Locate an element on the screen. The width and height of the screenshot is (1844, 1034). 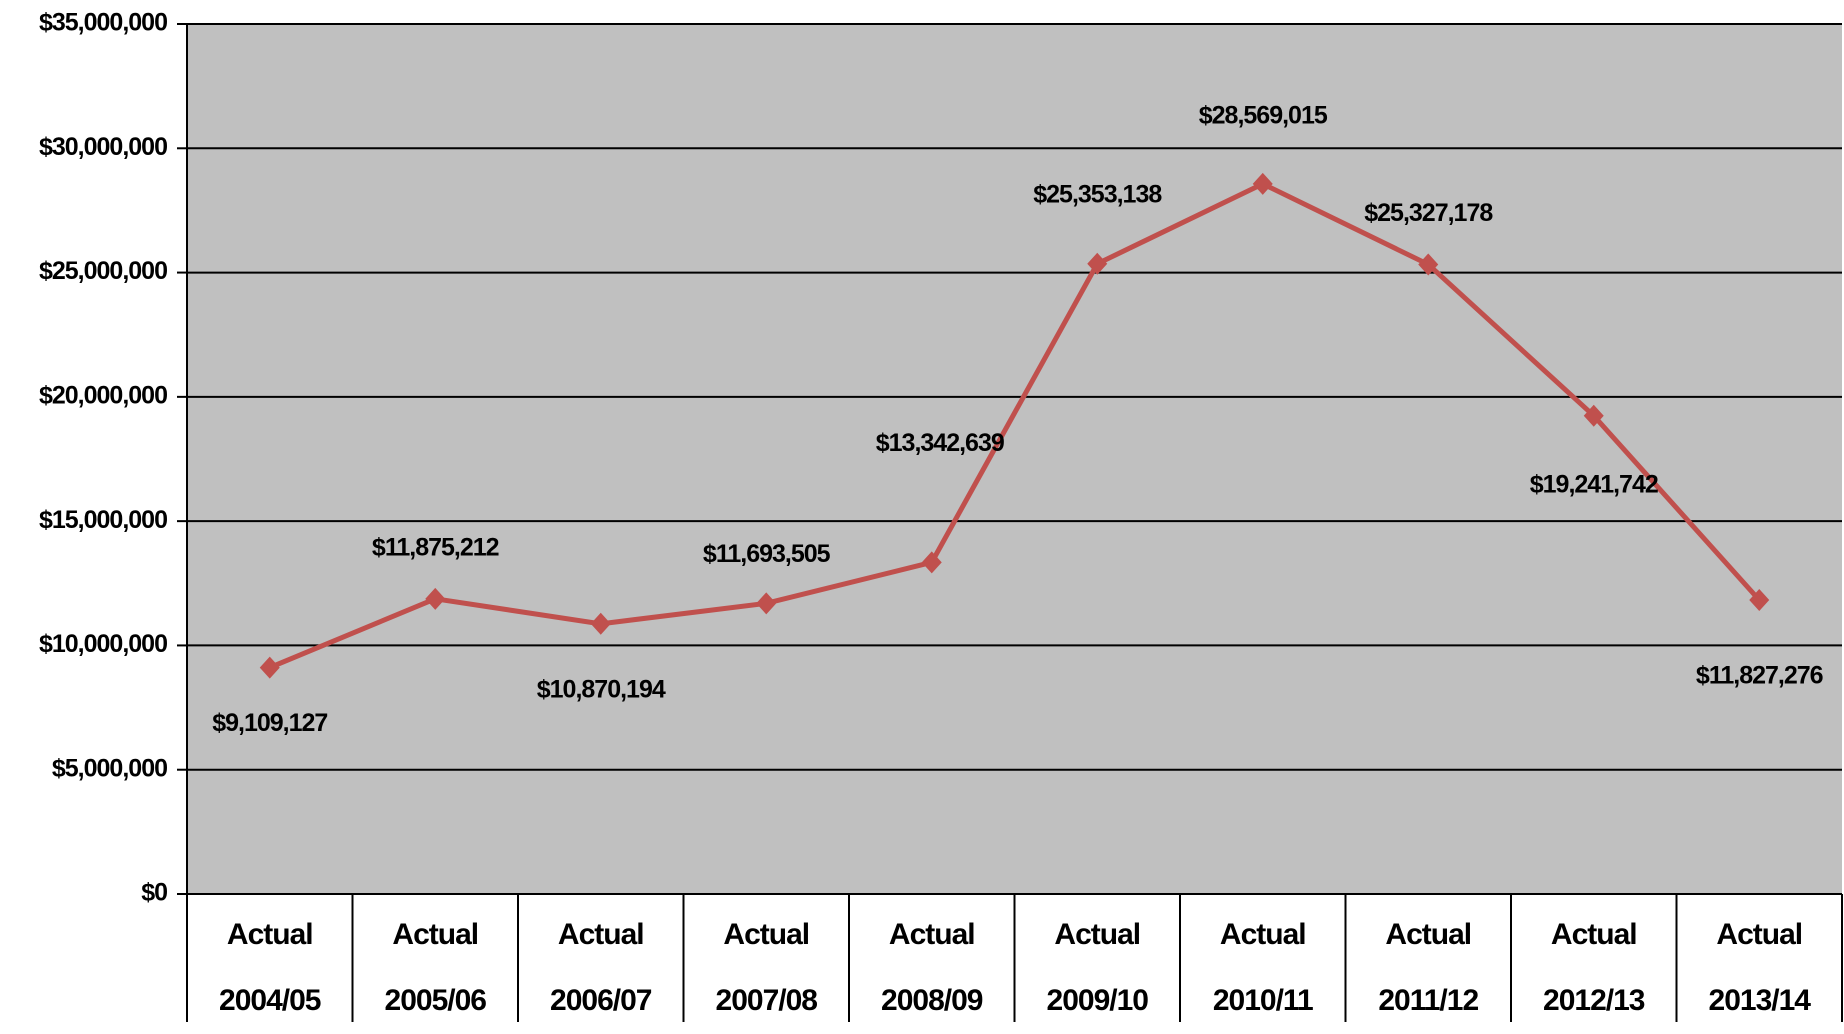
y-tick-label: $15,000,000 is located at coordinates (103, 520).